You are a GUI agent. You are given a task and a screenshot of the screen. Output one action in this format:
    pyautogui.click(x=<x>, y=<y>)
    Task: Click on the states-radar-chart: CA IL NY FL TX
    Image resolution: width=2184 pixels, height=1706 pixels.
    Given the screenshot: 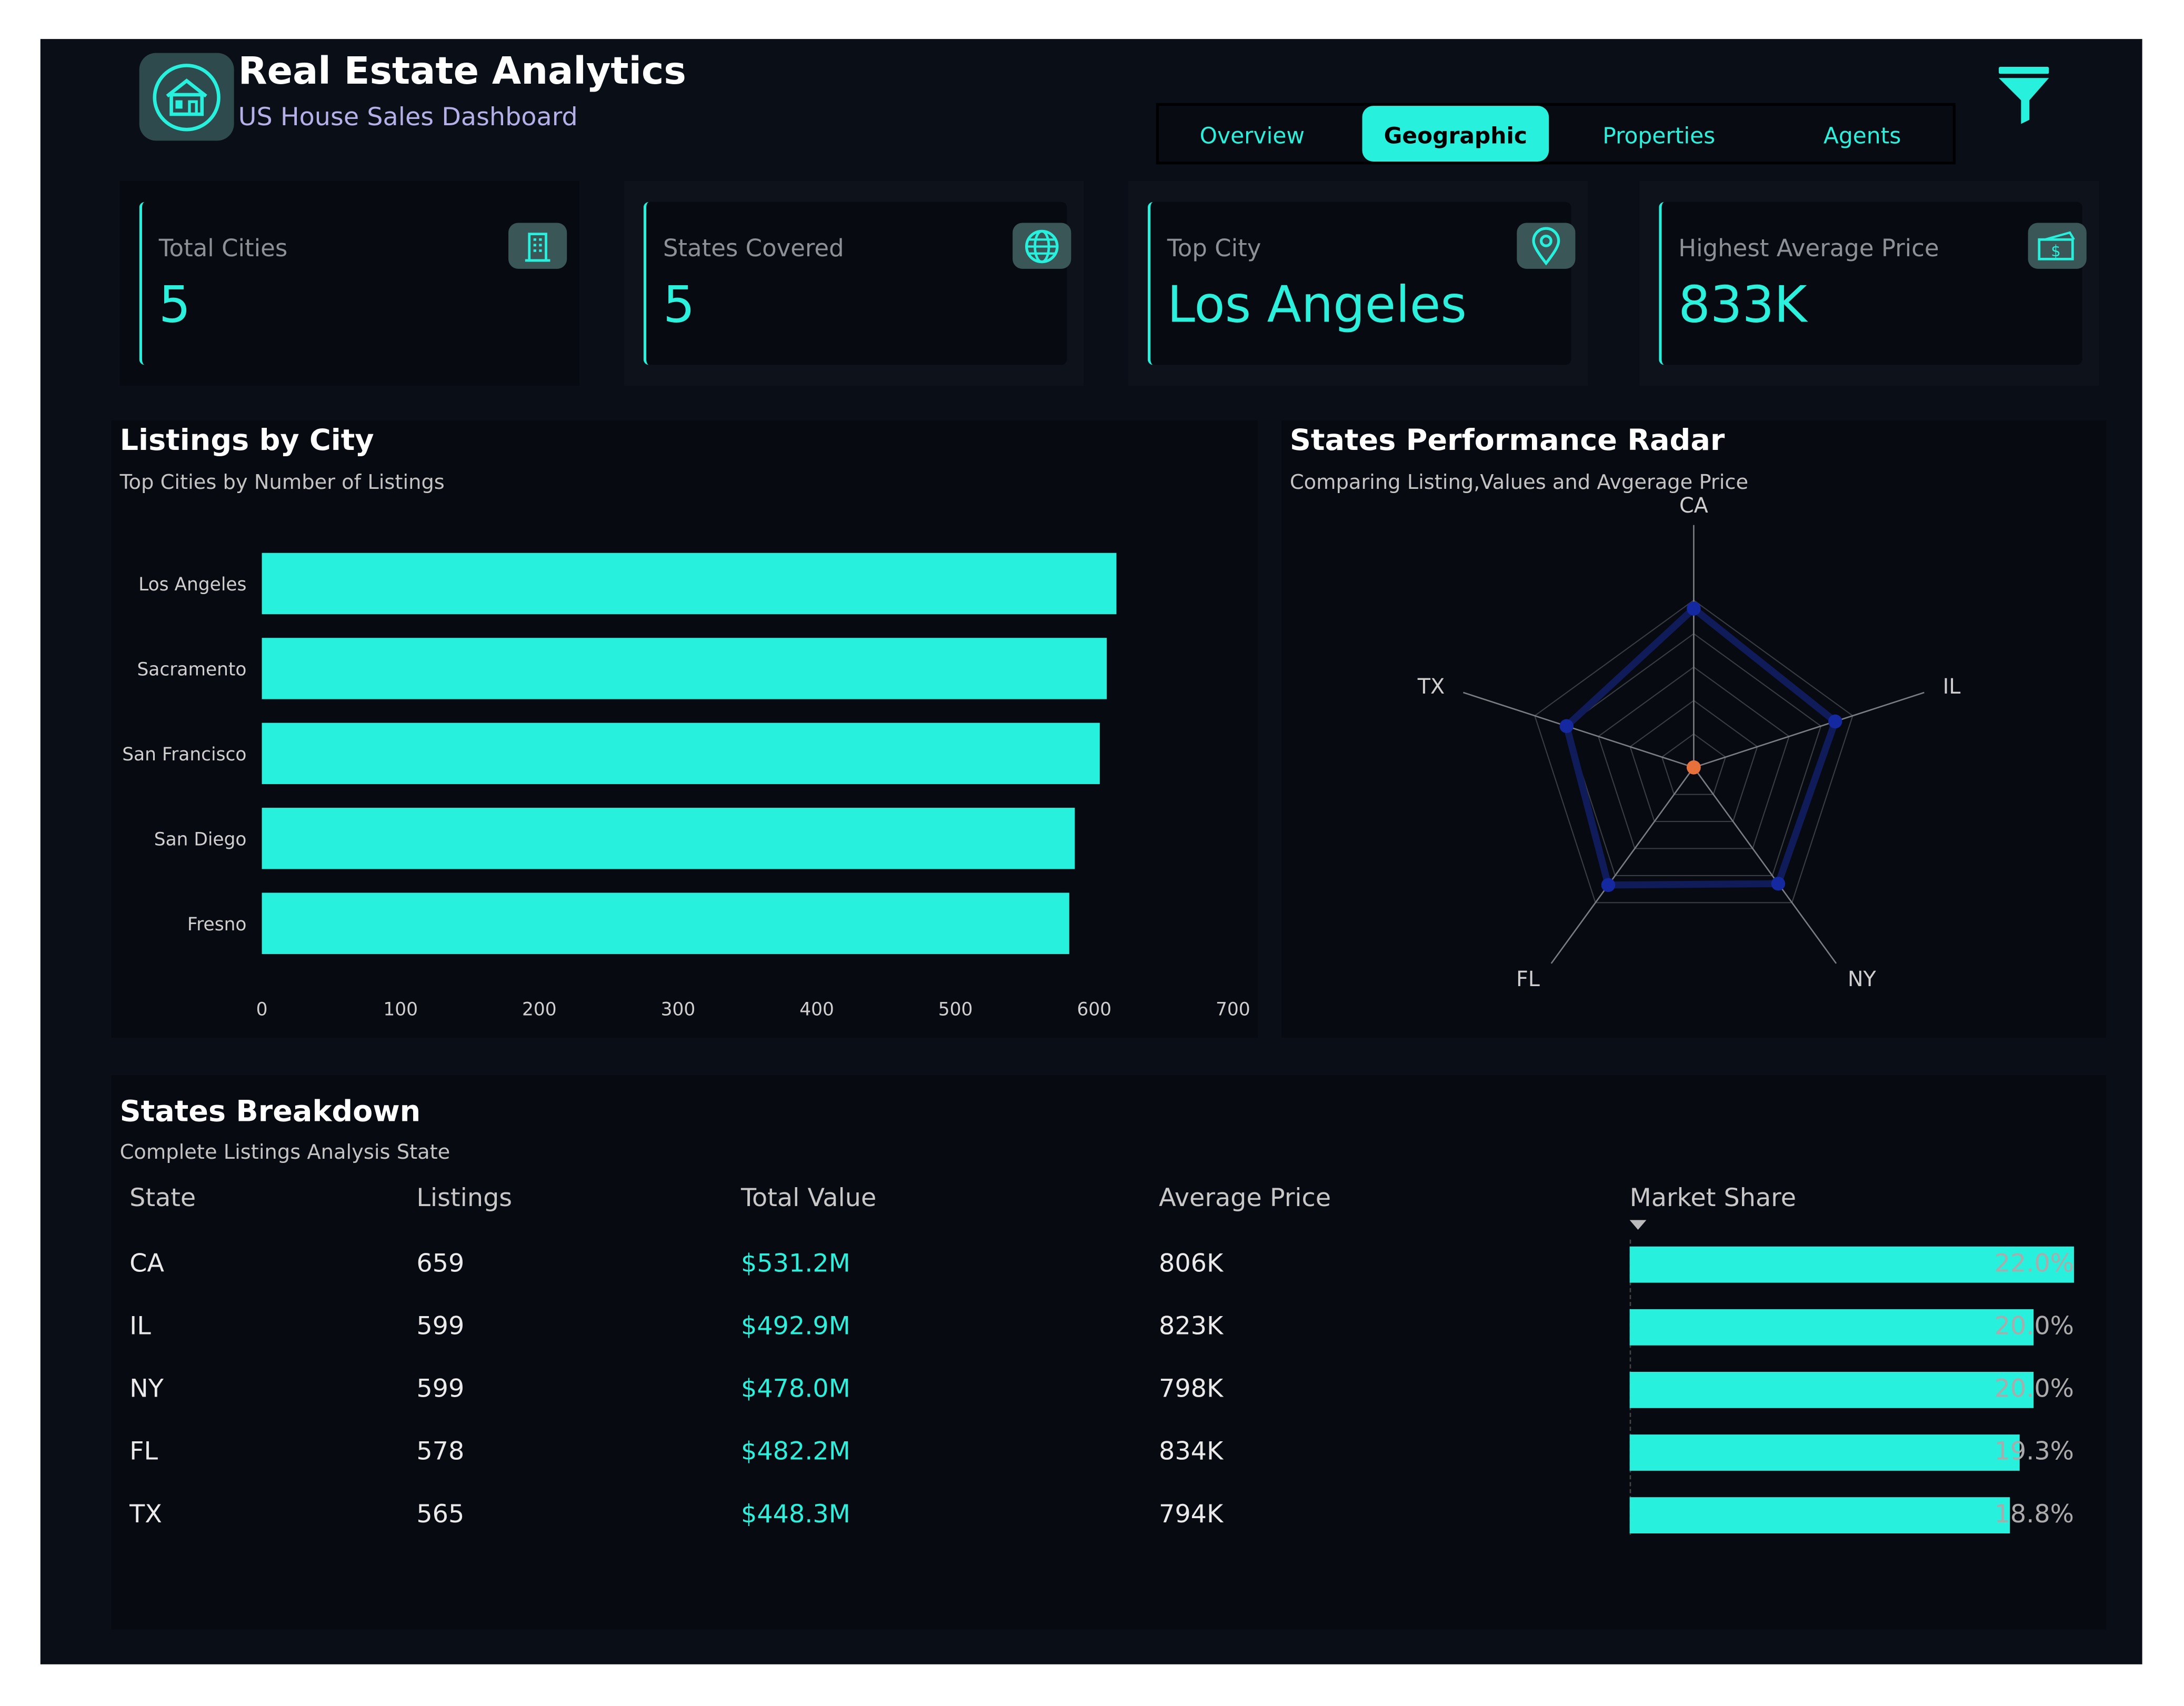 What is the action you would take?
    pyautogui.click(x=1689, y=743)
    